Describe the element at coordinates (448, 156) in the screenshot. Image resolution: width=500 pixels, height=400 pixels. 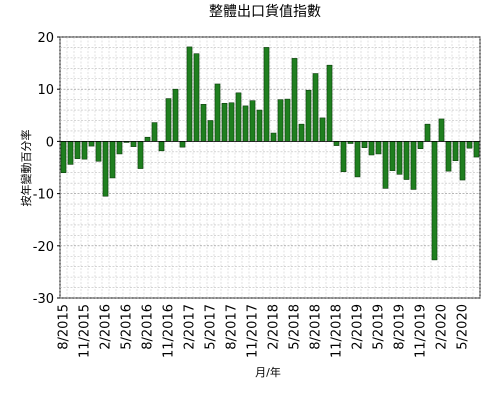
I see `bar-3-2020` at that location.